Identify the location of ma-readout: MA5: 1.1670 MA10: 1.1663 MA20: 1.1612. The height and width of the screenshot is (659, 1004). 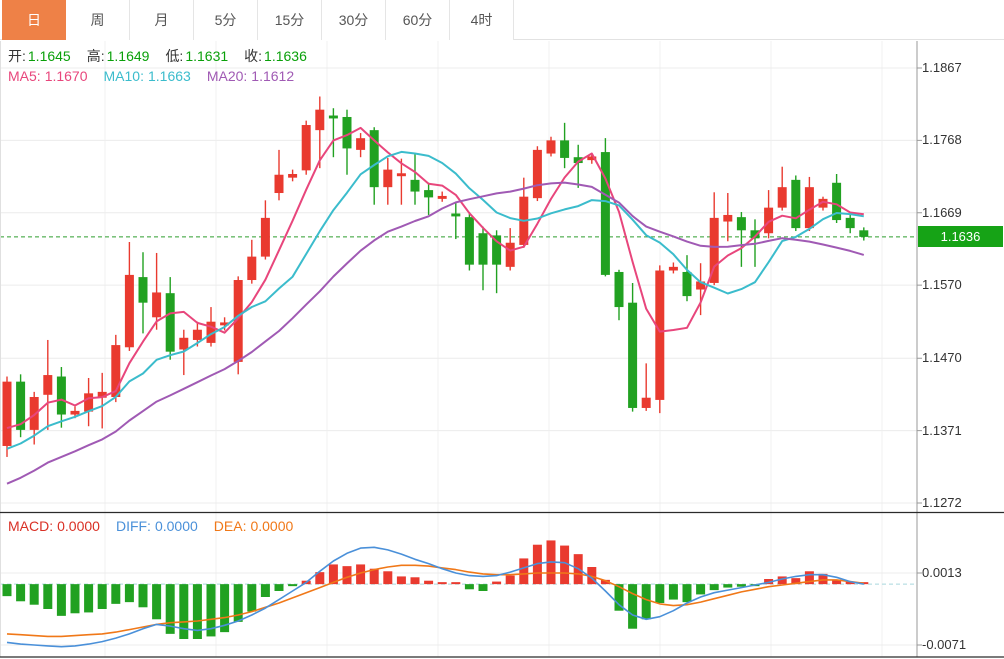
(159, 76).